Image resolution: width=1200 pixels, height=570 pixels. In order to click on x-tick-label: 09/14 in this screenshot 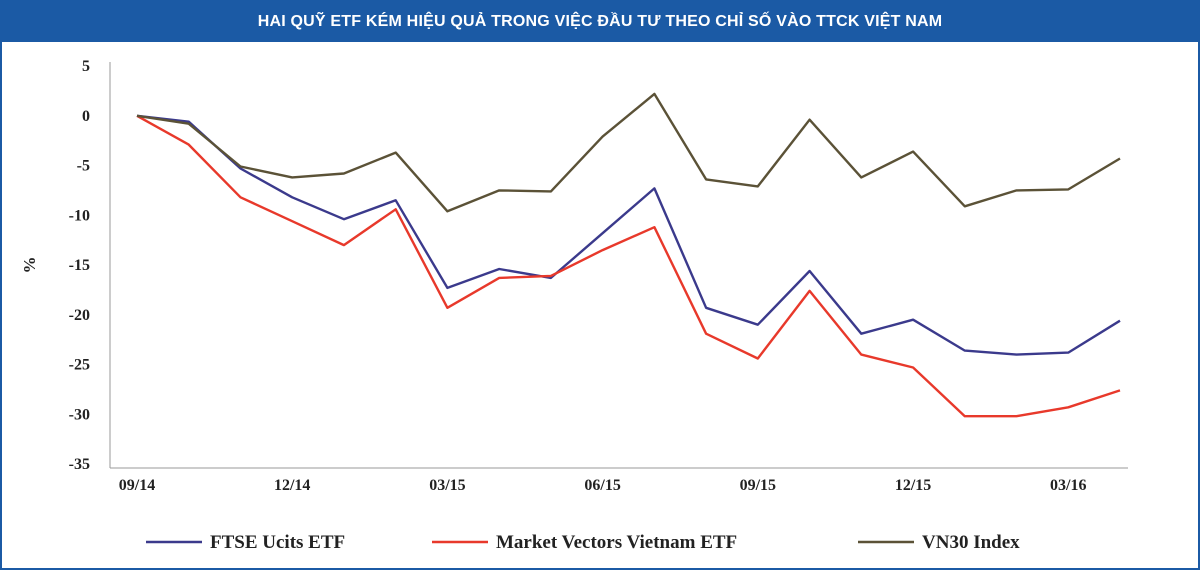, I will do `click(137, 485)`.